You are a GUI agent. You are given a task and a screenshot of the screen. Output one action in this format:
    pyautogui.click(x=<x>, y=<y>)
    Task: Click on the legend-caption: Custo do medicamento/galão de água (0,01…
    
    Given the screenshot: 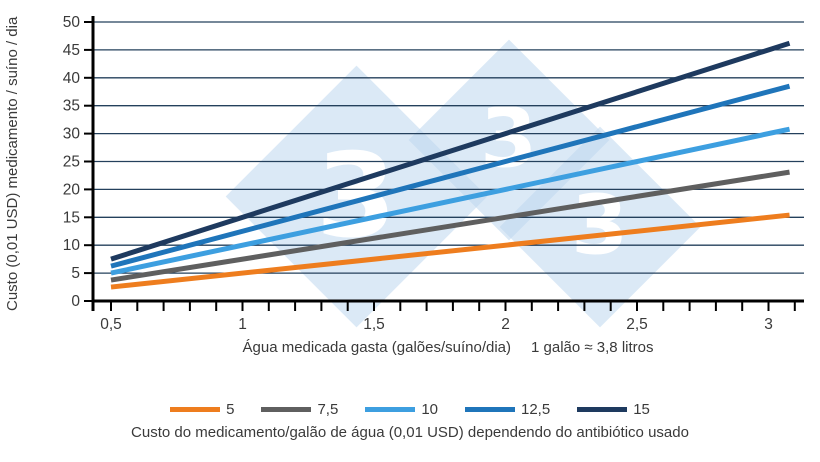 What is the action you would take?
    pyautogui.click(x=410, y=432)
    